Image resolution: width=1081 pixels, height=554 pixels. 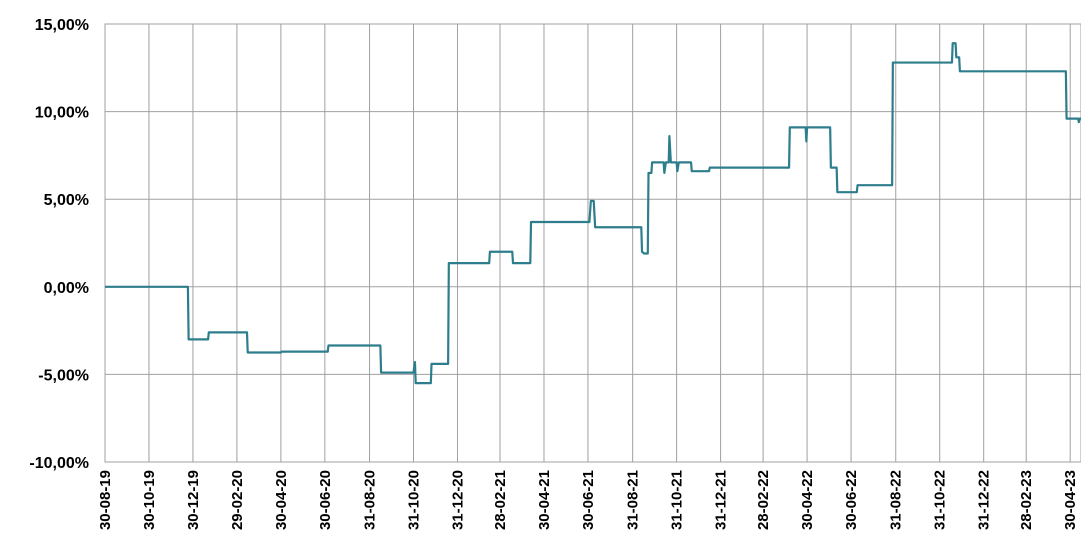 What do you see at coordinates (1070, 500) in the screenshot?
I see `x-tick-label: 30-04-23` at bounding box center [1070, 500].